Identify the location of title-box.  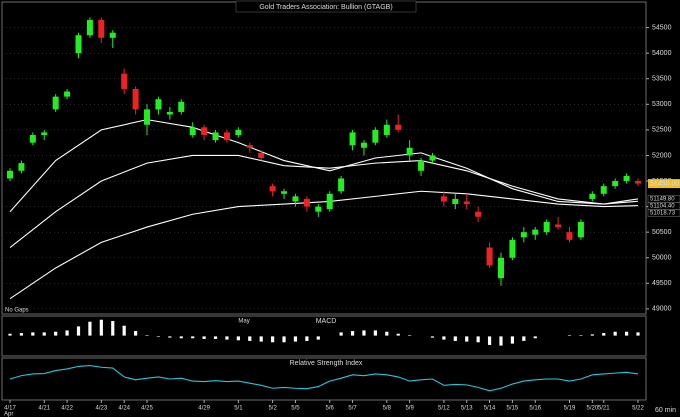
(326, 6).